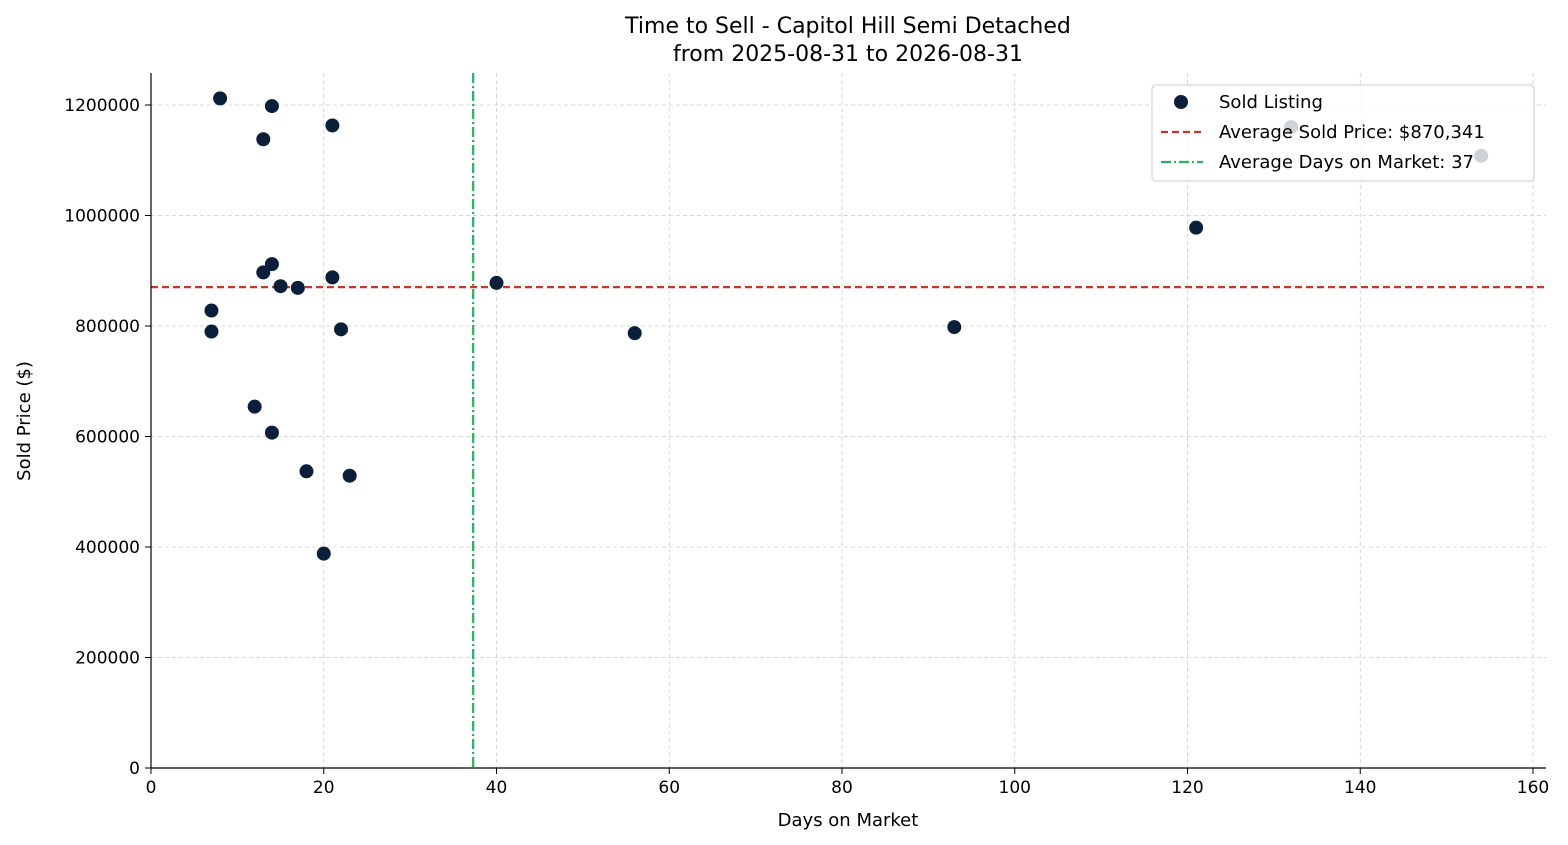 This screenshot has width=1568, height=845. What do you see at coordinates (669, 788) in the screenshot?
I see `x-tick-label: 60` at bounding box center [669, 788].